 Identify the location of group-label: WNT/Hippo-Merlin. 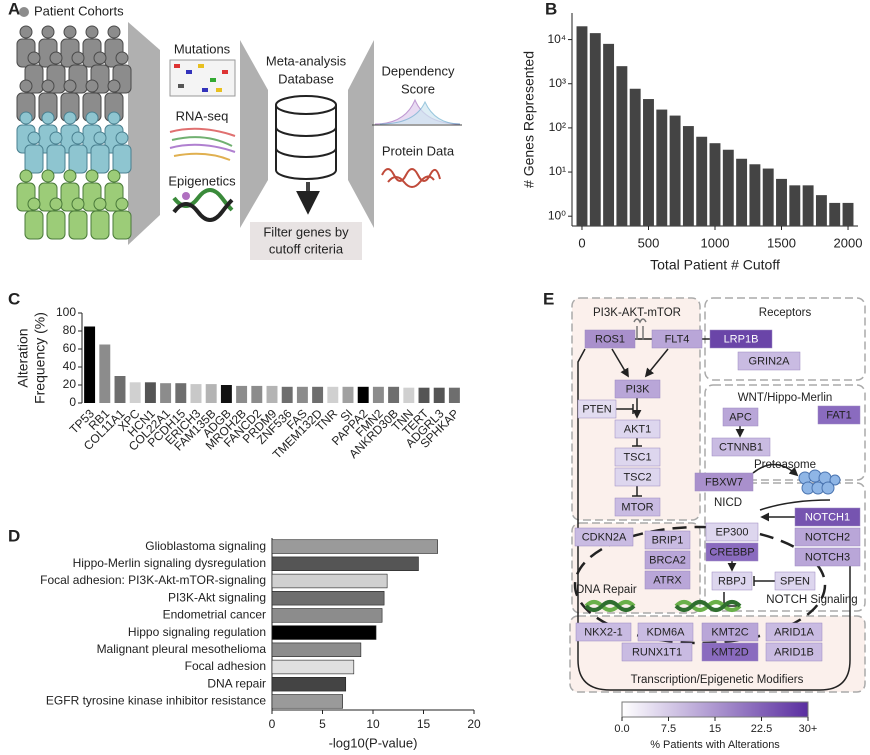
(785, 398).